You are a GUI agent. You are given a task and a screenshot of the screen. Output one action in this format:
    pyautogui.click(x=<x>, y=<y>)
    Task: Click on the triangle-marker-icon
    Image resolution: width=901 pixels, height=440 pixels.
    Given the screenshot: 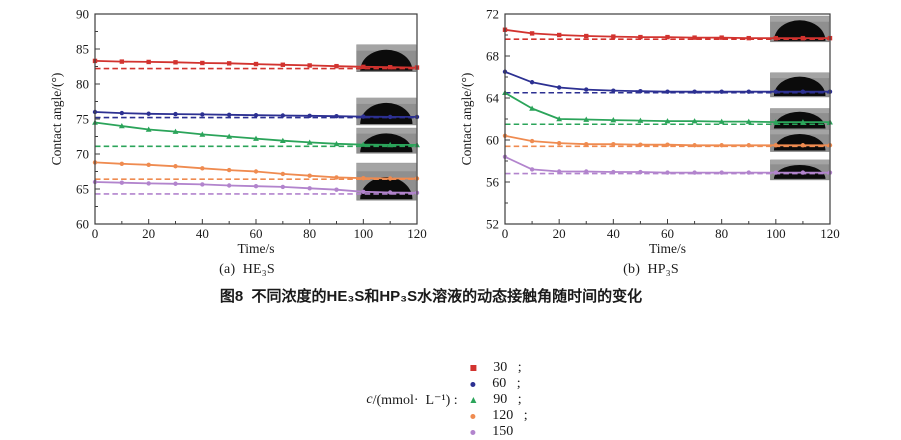 What is the action you would take?
    pyautogui.click(x=473, y=400)
    